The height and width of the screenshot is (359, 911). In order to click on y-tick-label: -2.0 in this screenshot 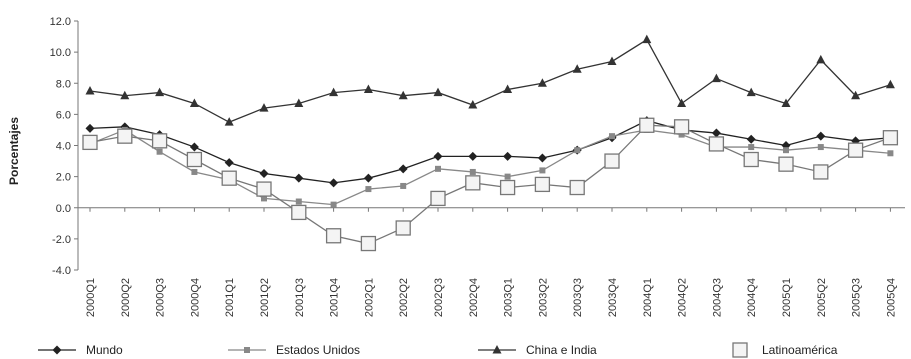, I will do `click(61, 240)`.